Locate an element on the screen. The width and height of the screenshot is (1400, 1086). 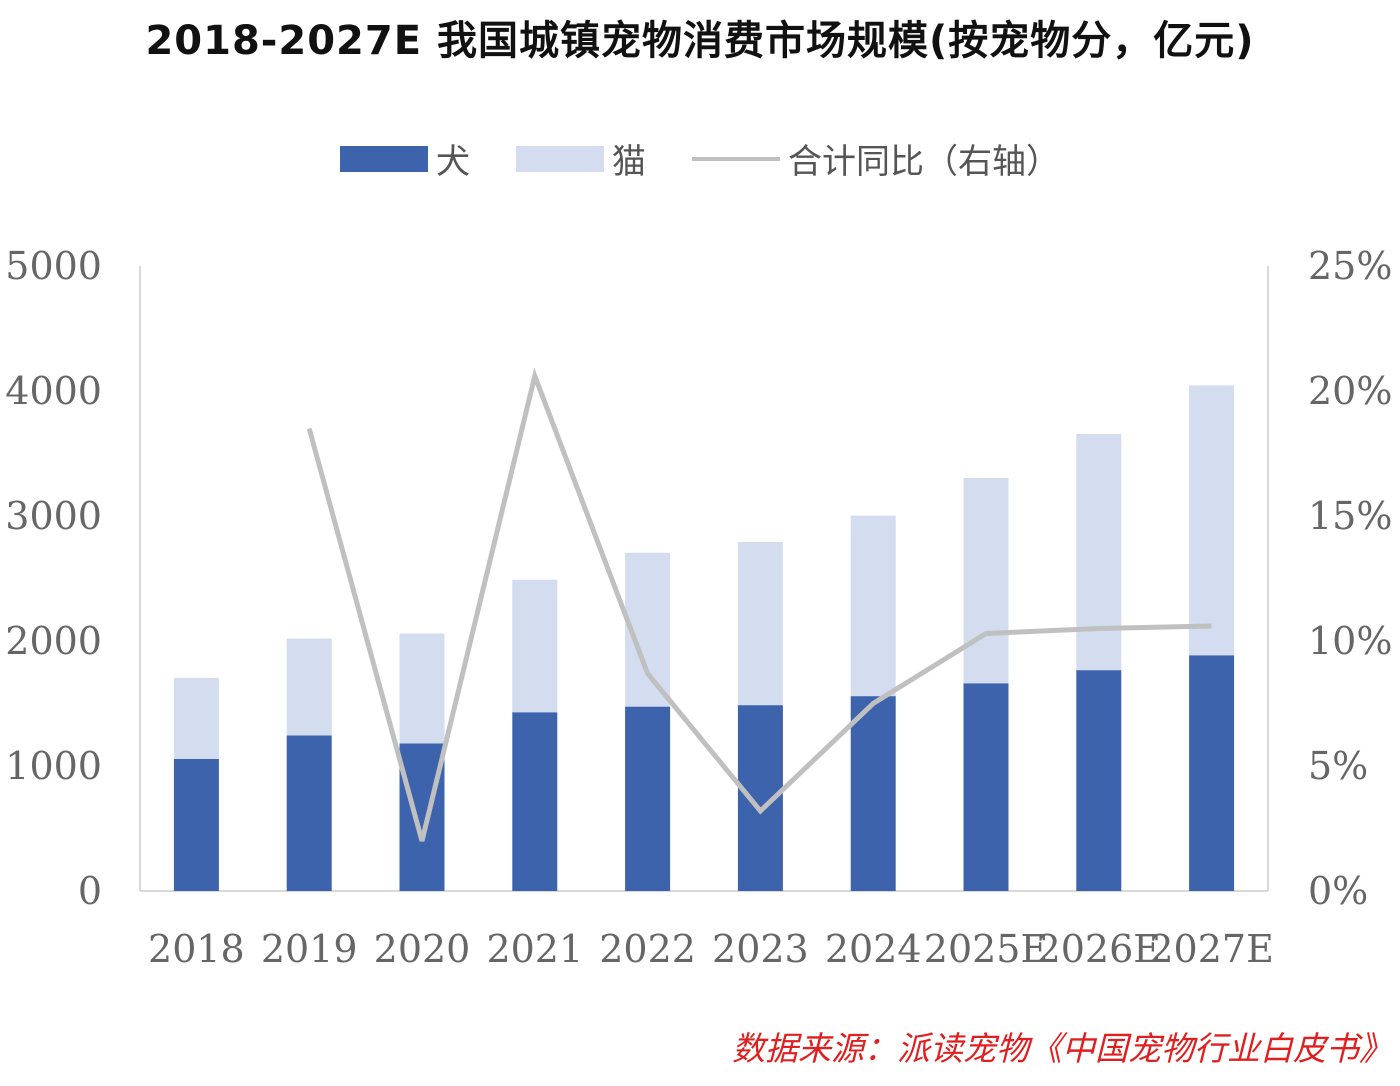
x-tick-label: 2027E is located at coordinates (1211, 949).